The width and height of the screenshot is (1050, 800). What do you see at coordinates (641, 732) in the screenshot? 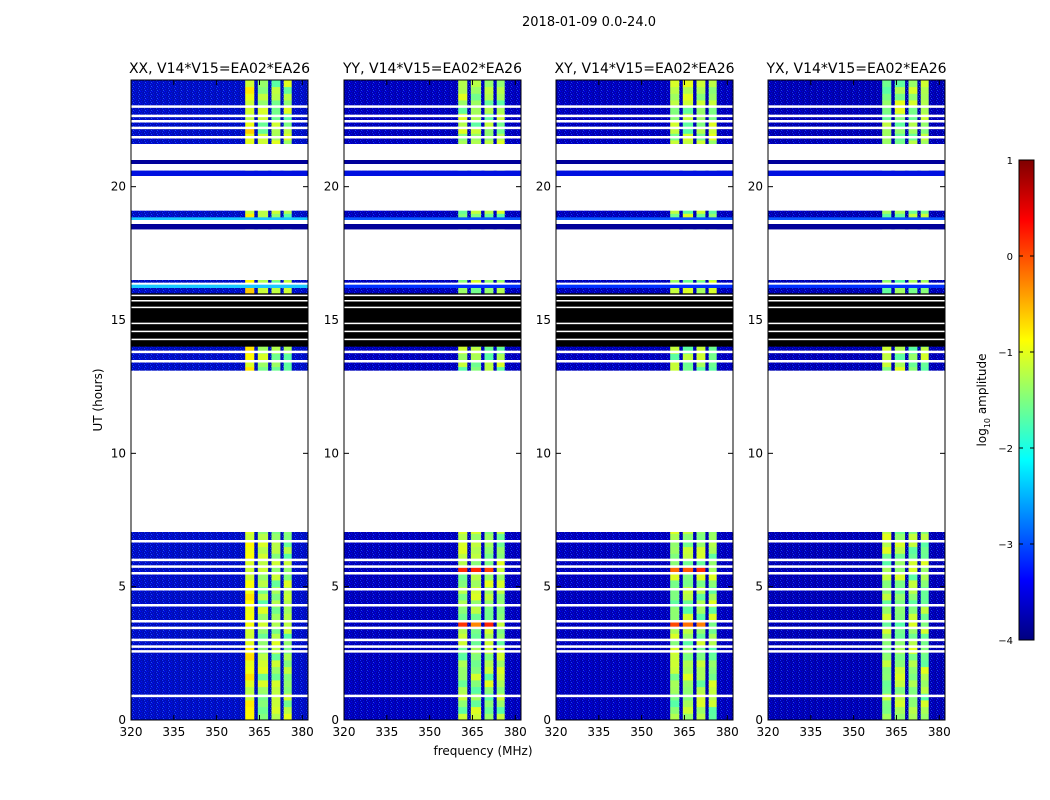
I see `x-tick-label: 350` at bounding box center [641, 732].